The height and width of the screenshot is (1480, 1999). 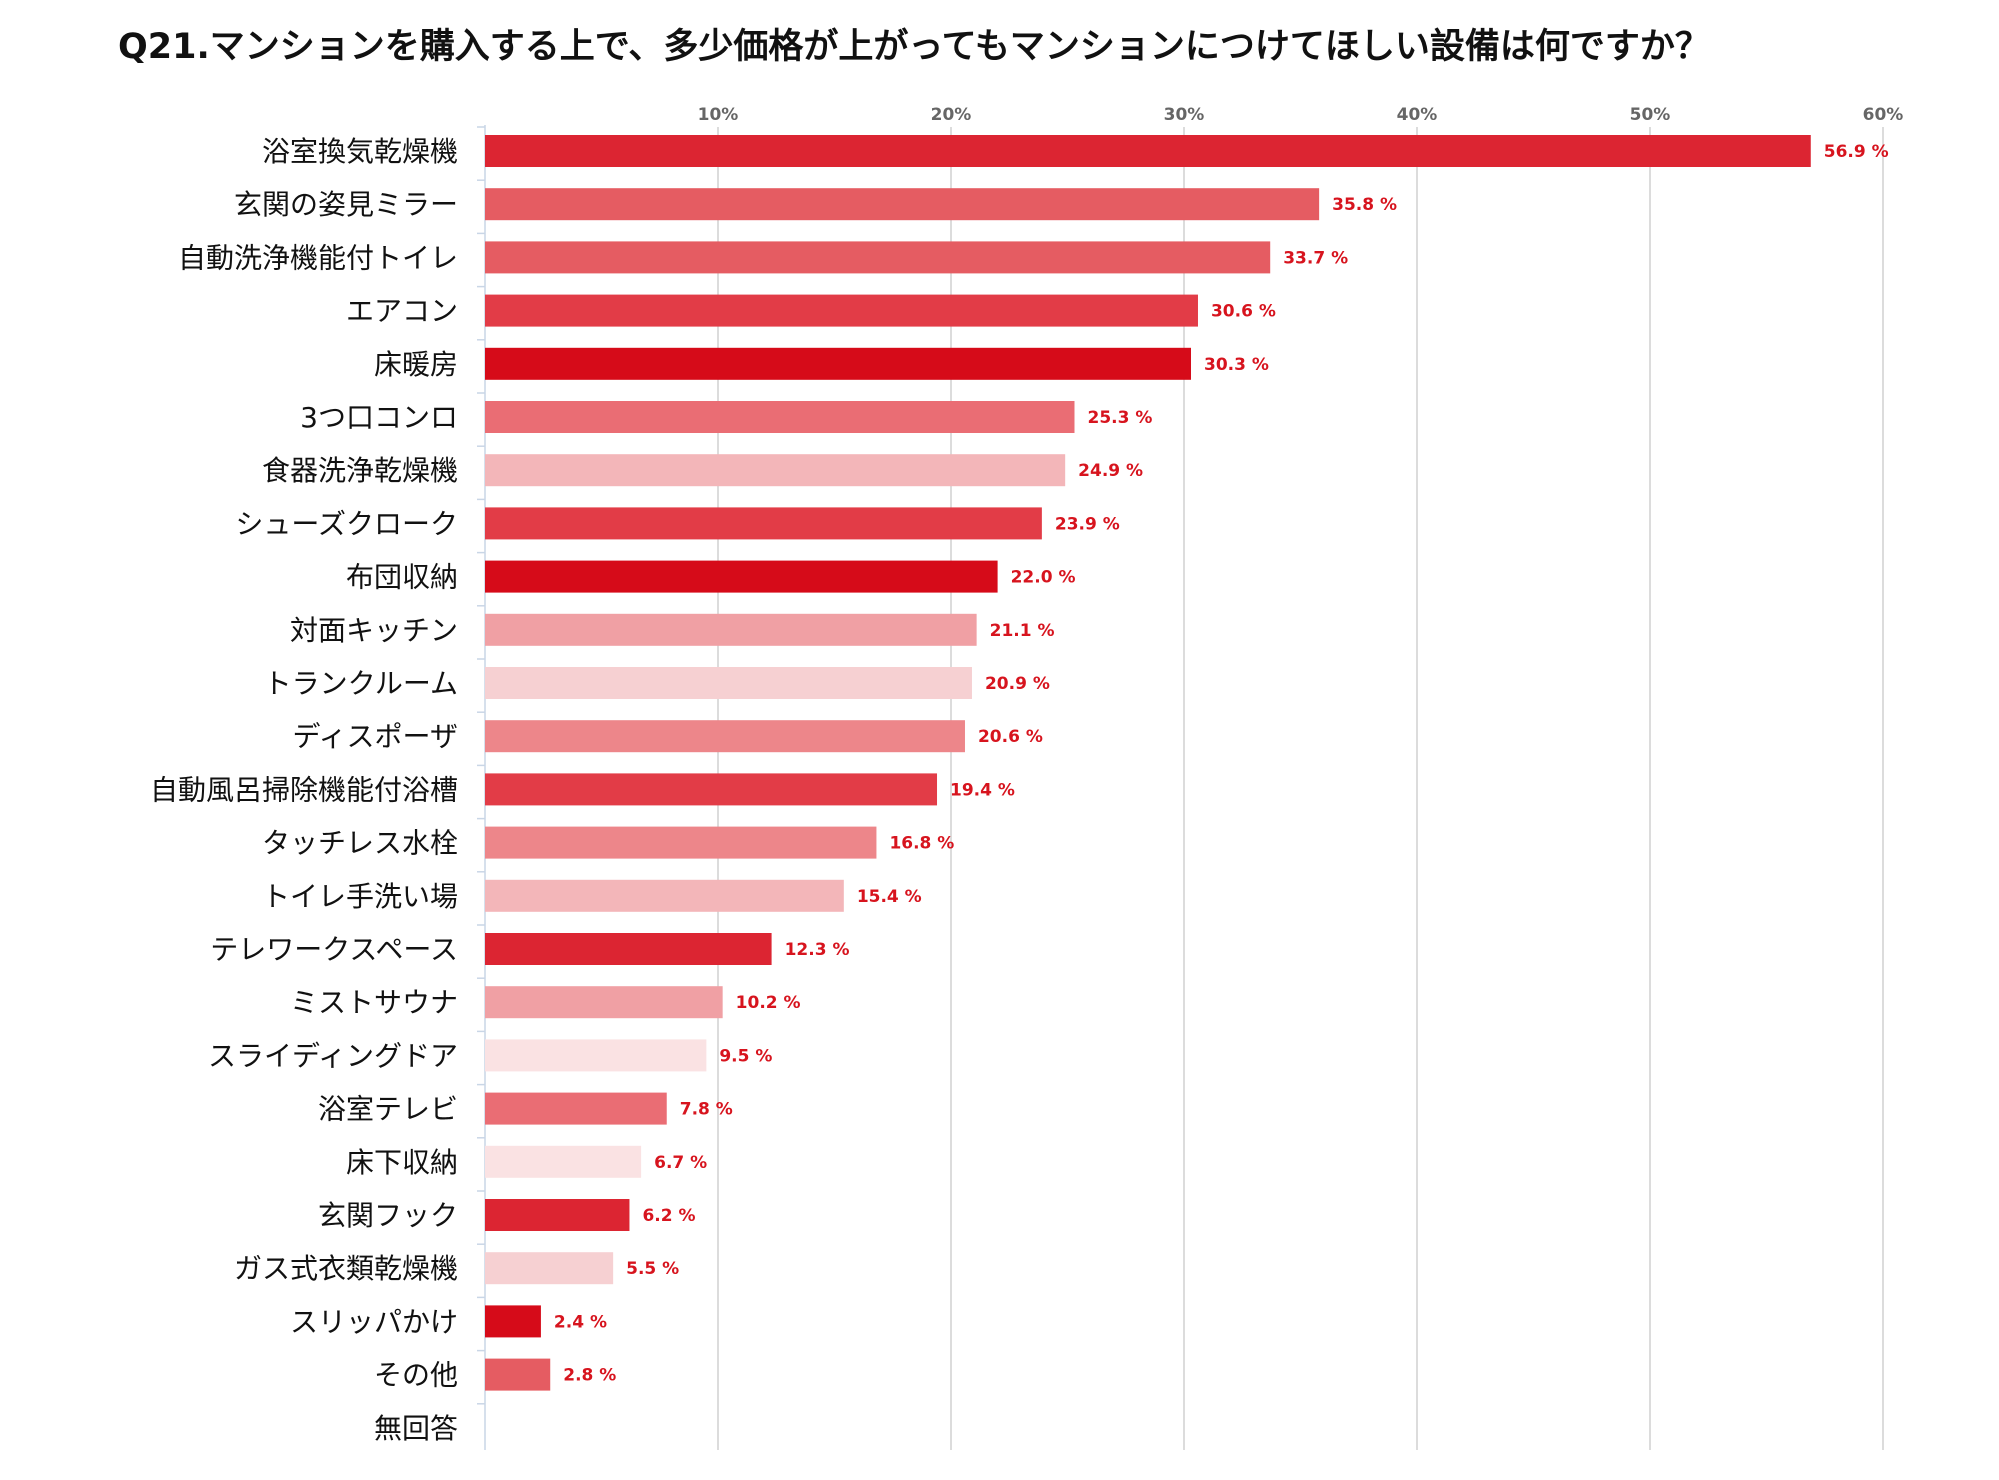 What do you see at coordinates (416, 364) in the screenshot?
I see `category-label: 床暖房` at bounding box center [416, 364].